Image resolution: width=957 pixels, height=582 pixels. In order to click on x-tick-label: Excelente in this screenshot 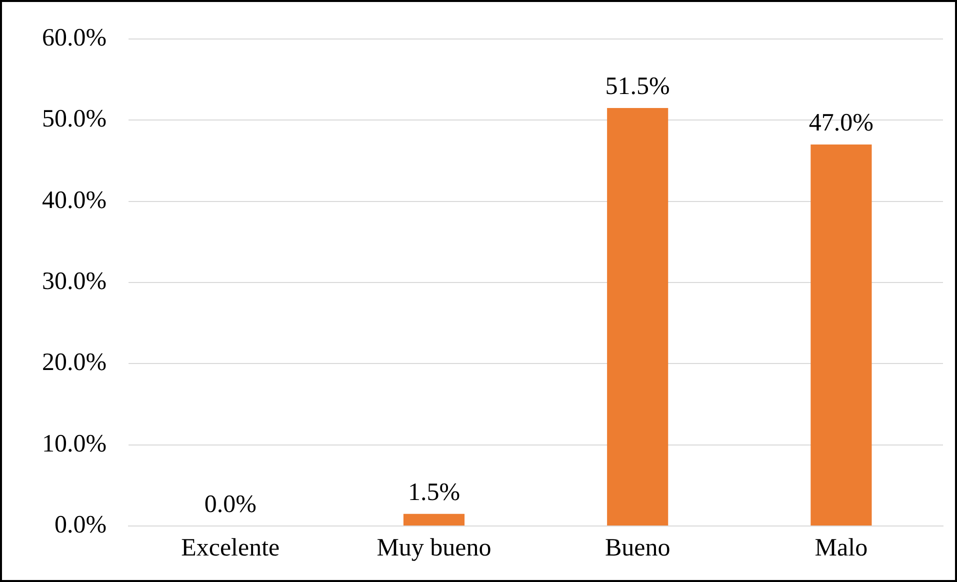, I will do `click(230, 548)`.